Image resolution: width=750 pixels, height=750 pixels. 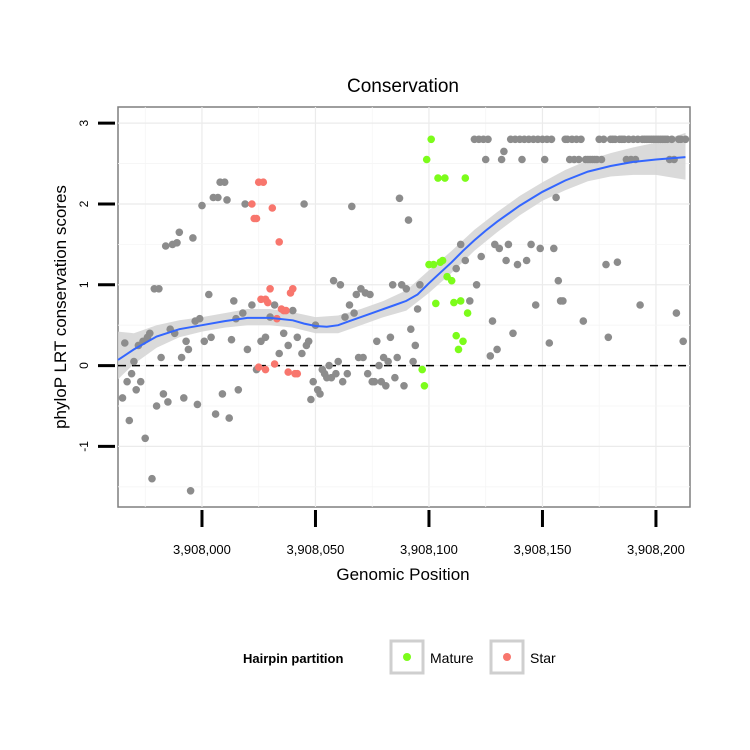 What do you see at coordinates (452, 658) in the screenshot?
I see `legend-label-mature: Mature` at bounding box center [452, 658].